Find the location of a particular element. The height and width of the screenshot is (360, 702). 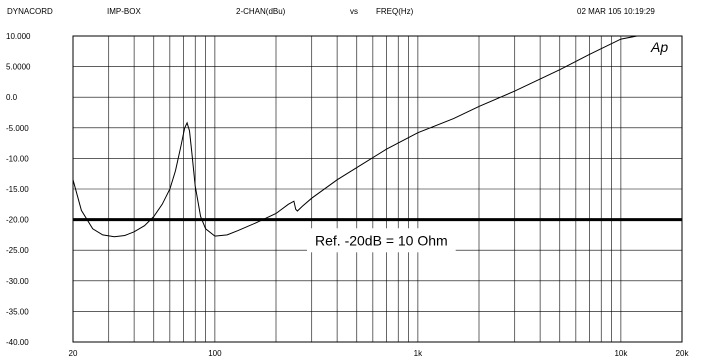

header-vs: vs is located at coordinates (354, 11).